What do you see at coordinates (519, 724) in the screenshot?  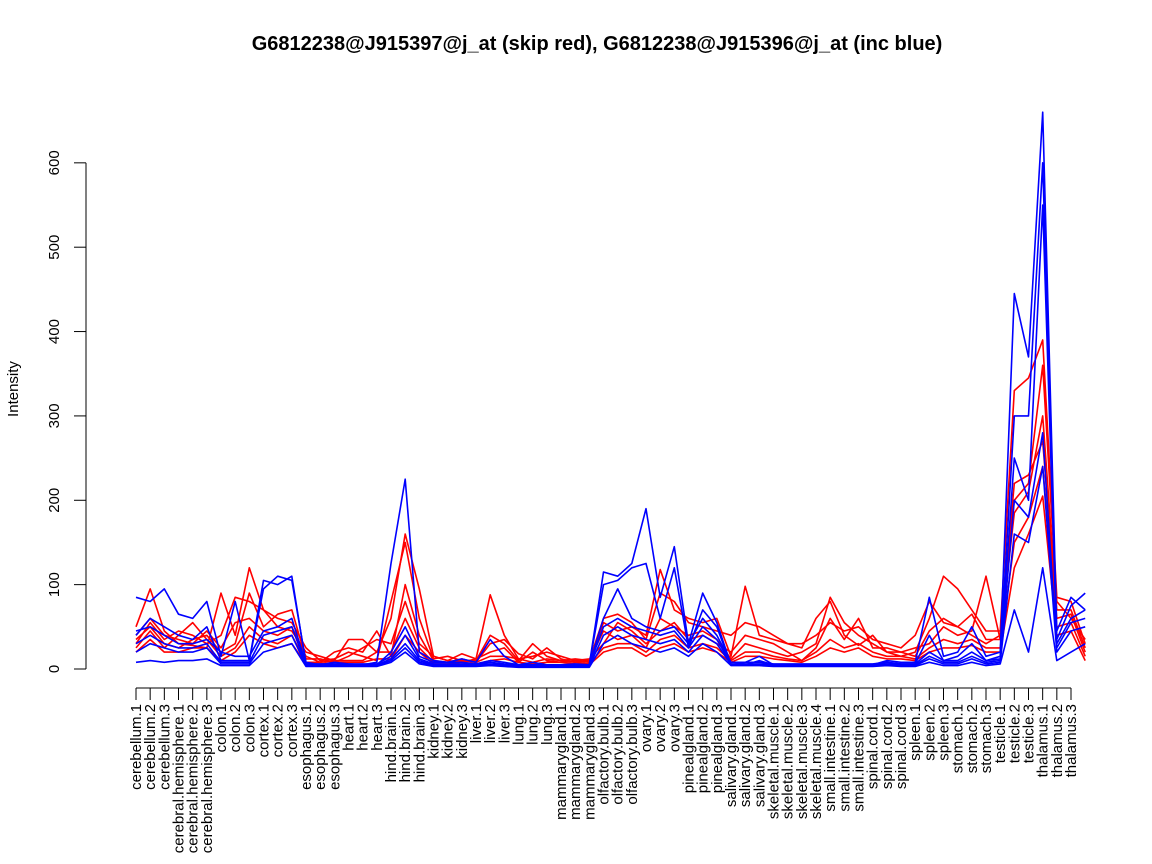 I see `x-tick-label: lung.1` at bounding box center [519, 724].